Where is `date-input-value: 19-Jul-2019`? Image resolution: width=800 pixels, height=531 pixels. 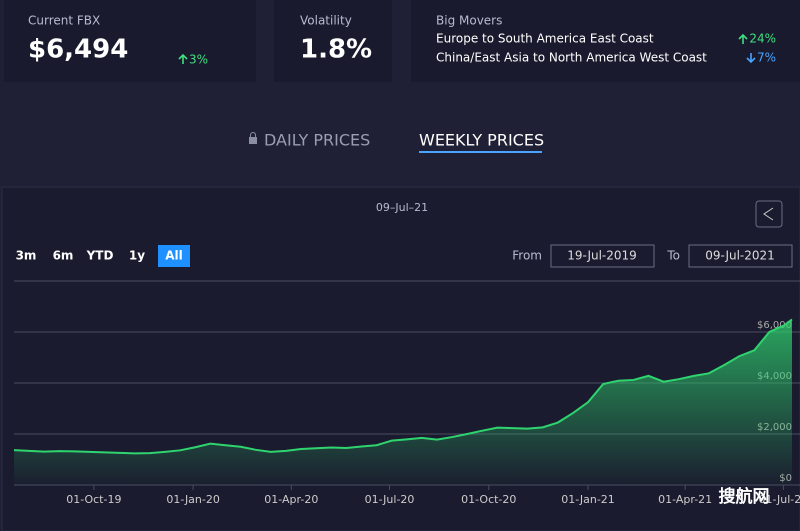 date-input-value: 19-Jul-2019 is located at coordinates (602, 256).